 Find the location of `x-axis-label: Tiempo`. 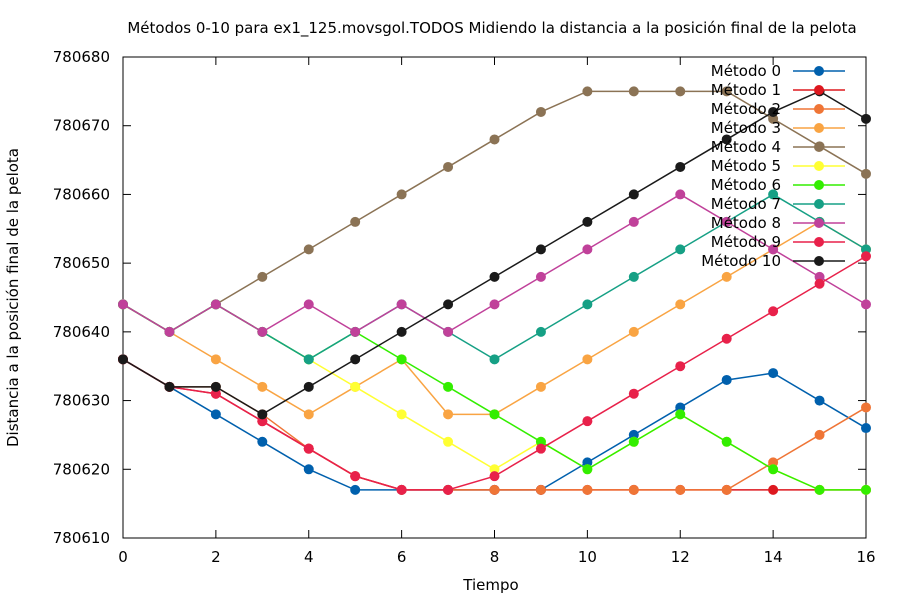

x-axis-label: Tiempo is located at coordinates (490, 585).